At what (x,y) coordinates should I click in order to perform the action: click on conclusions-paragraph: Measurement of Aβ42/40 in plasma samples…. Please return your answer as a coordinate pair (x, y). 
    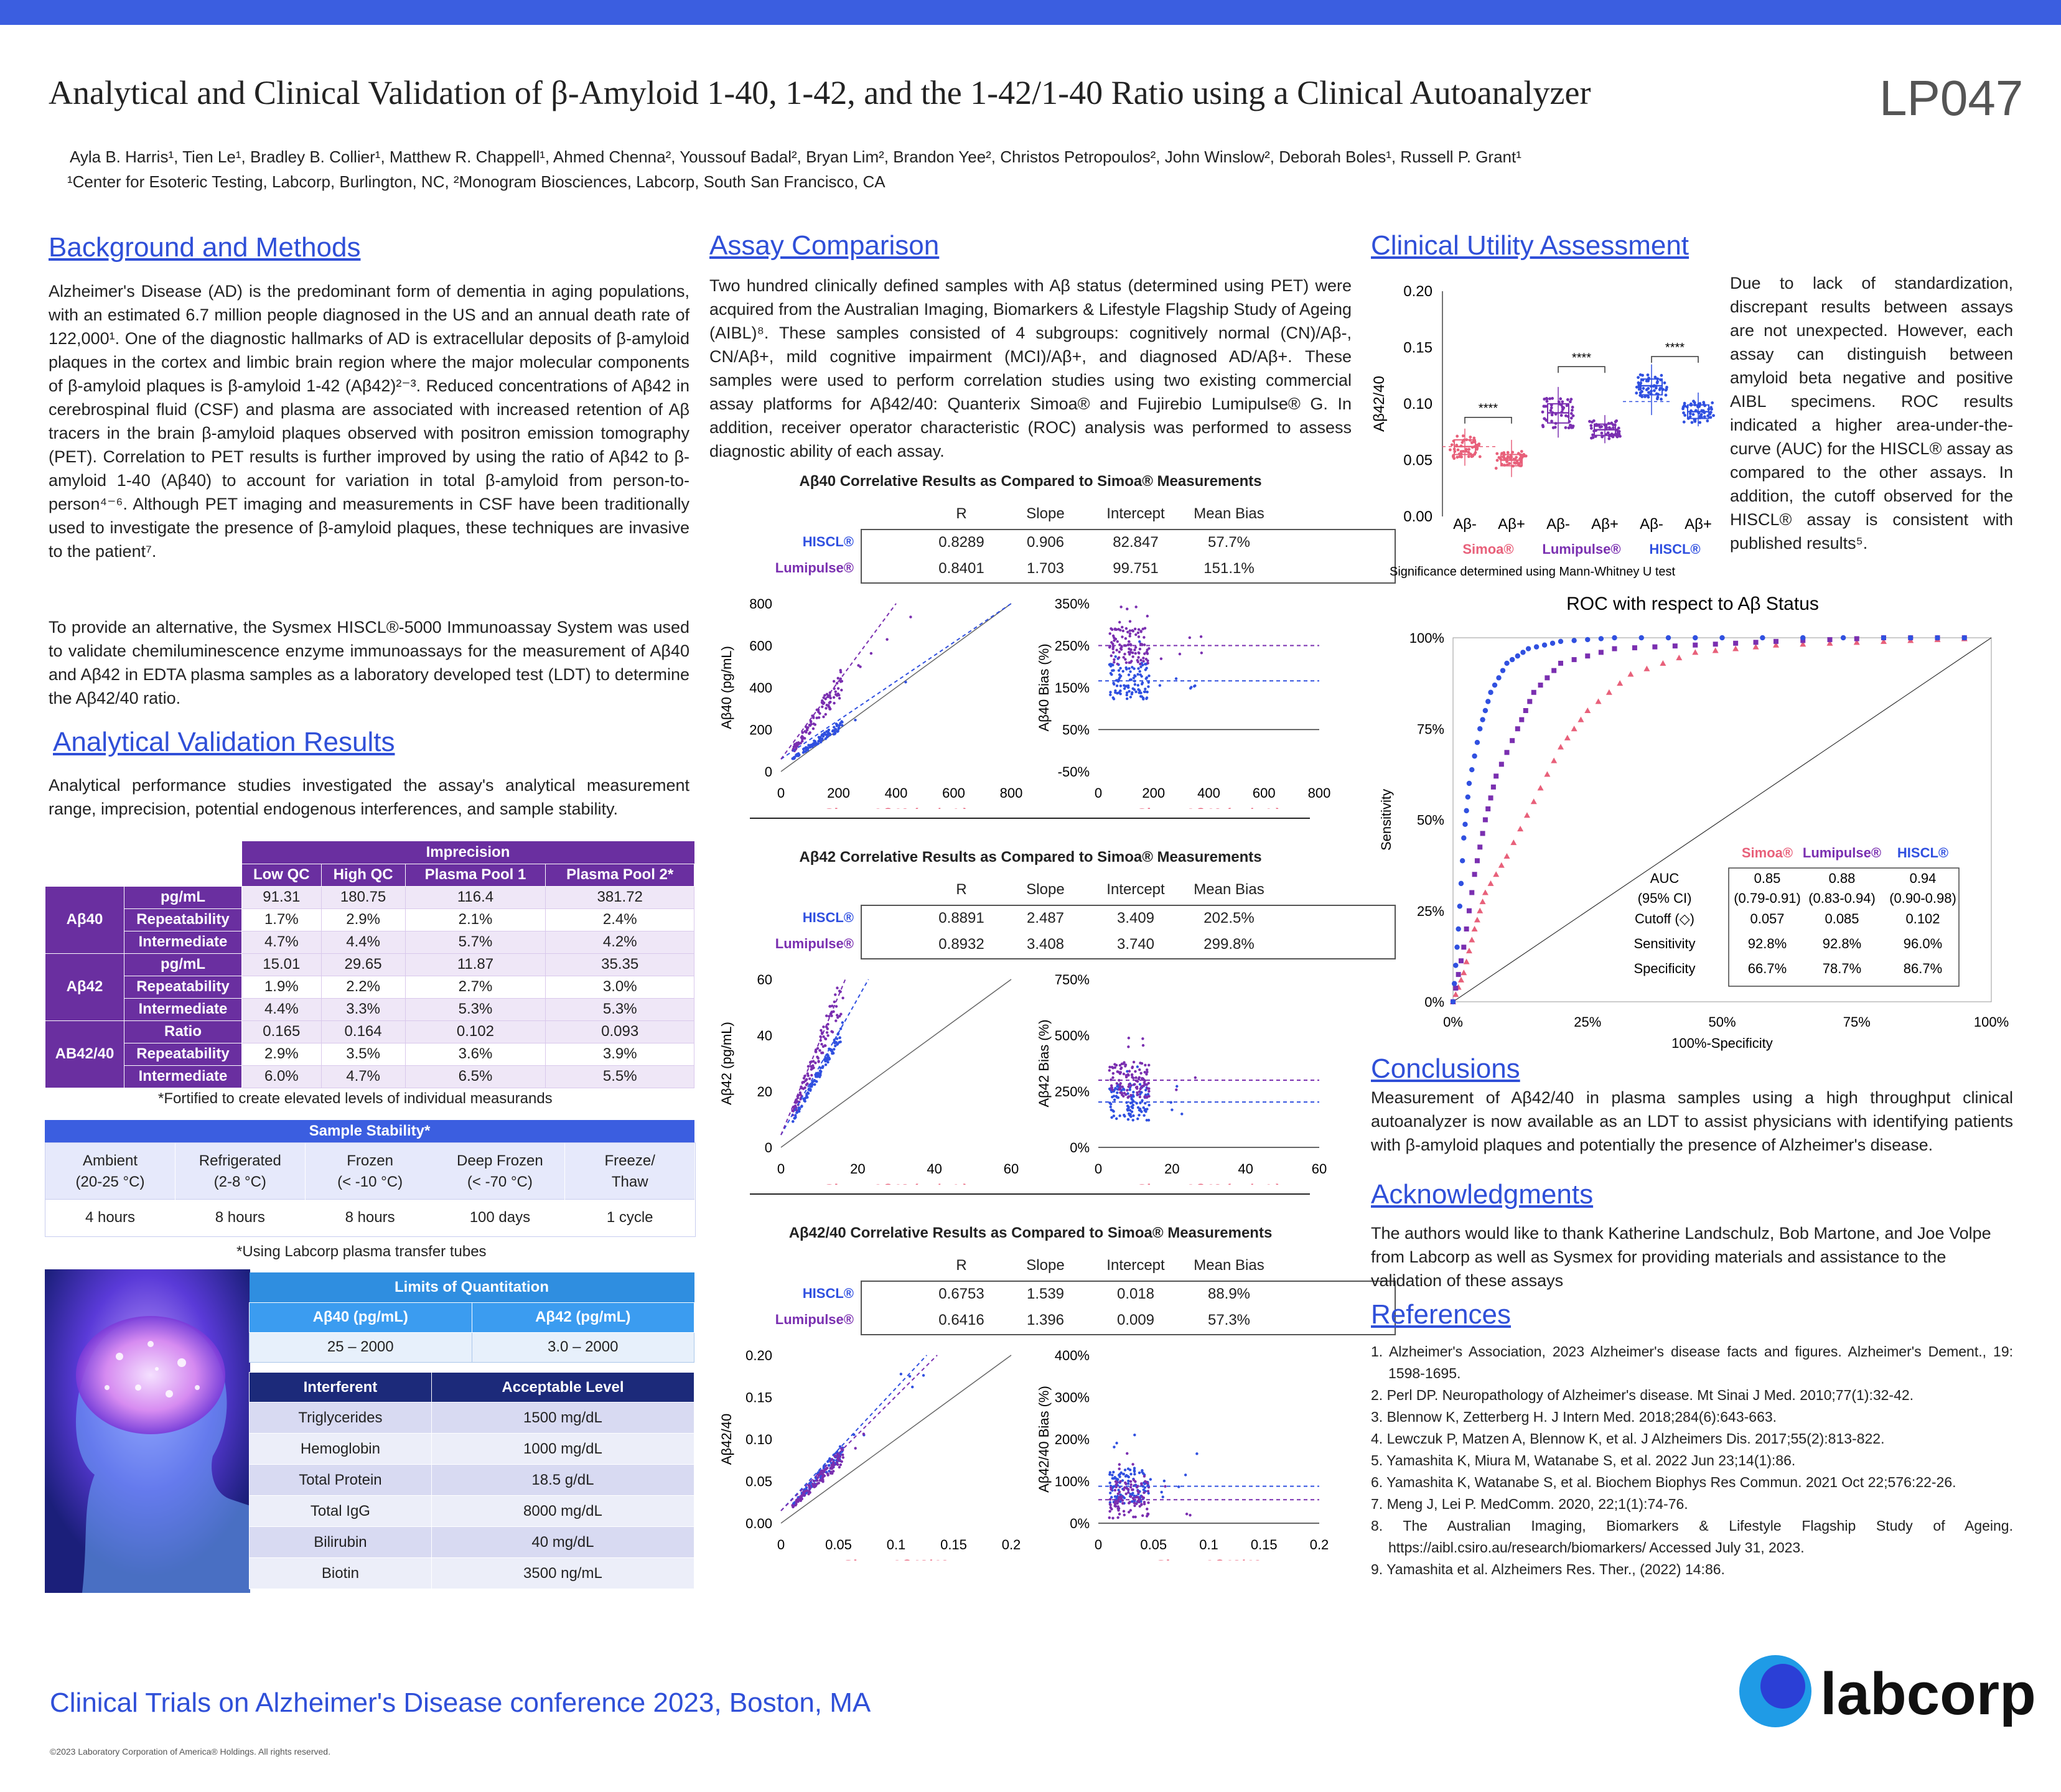
    Looking at the image, I should click on (1692, 1121).